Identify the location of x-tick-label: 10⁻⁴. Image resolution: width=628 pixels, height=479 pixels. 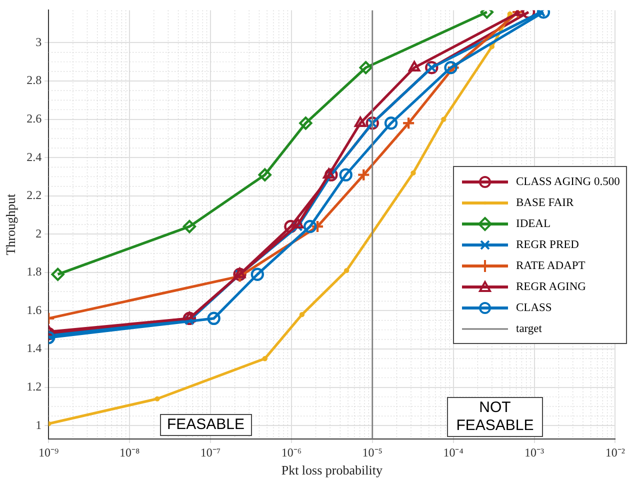
(453, 452).